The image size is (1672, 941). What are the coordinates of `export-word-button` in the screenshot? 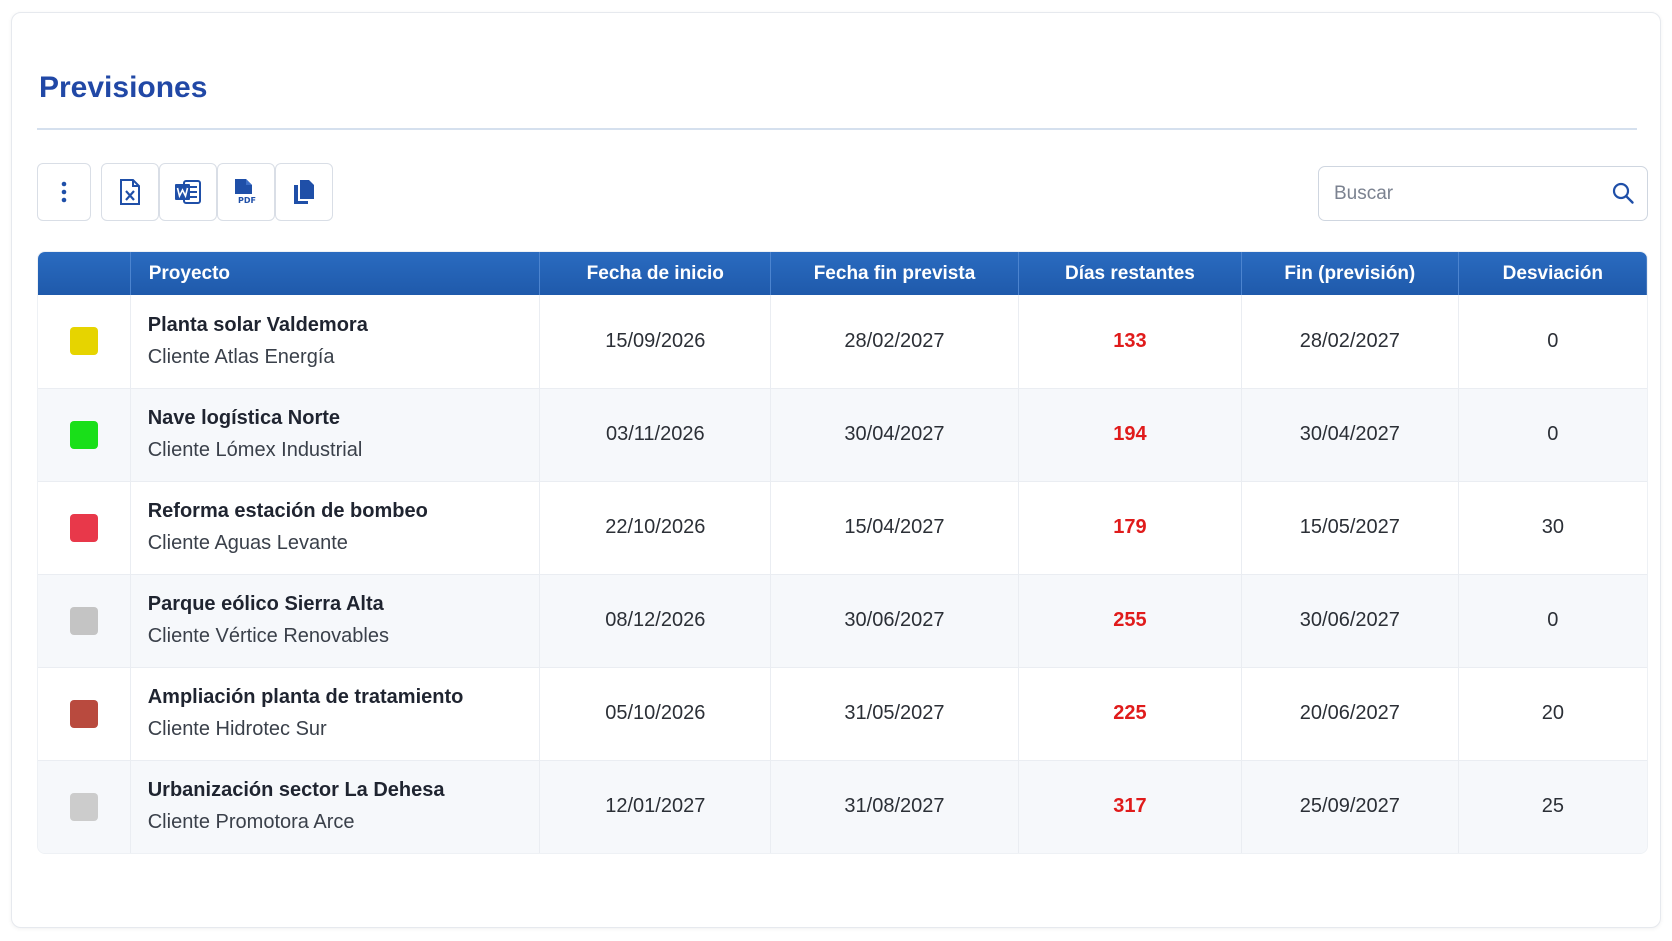 It's located at (188, 192).